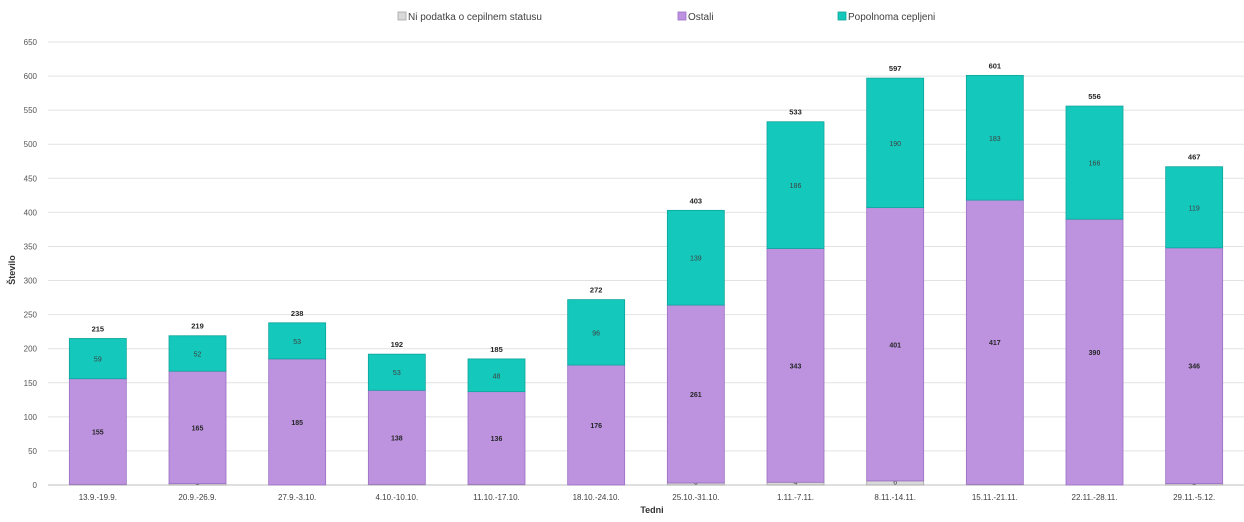  Describe the element at coordinates (31, 178) in the screenshot. I see `y-tick-label: 450` at that location.